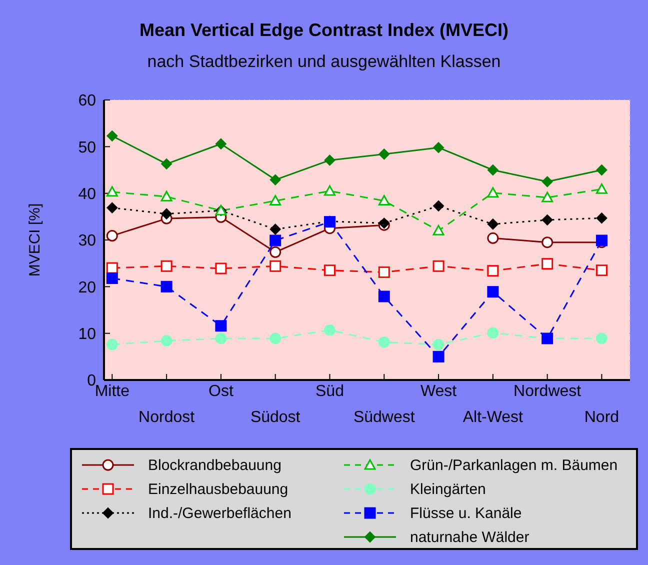 This screenshot has width=648, height=565. Describe the element at coordinates (87, 147) in the screenshot. I see `y-tick-label: 50` at that location.